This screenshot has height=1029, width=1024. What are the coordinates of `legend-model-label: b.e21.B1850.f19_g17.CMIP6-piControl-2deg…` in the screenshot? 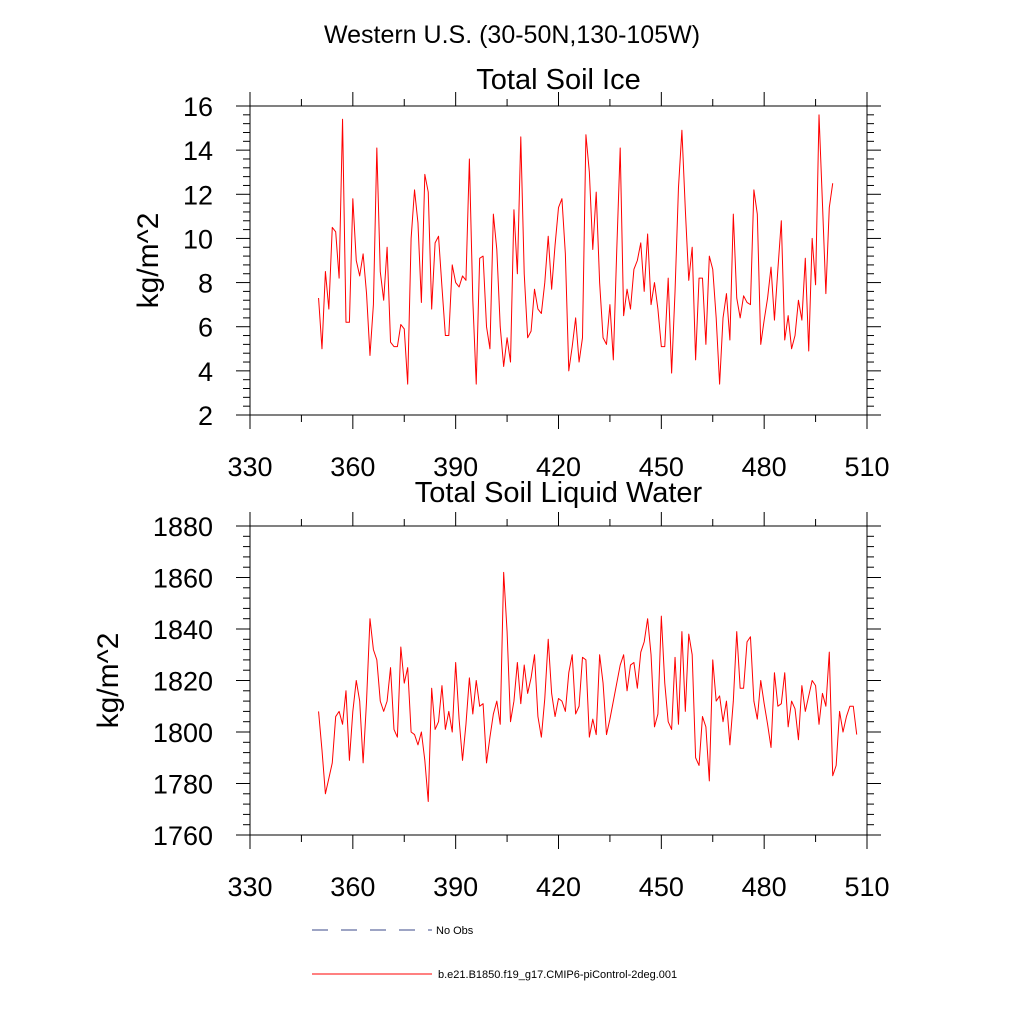 It's located at (557, 975).